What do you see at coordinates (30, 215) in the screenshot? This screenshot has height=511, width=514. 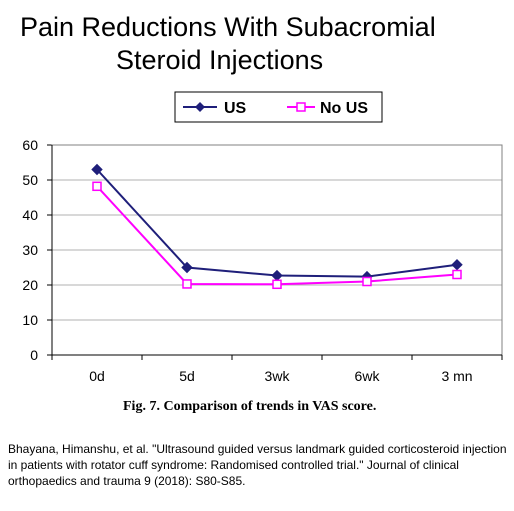 I see `y-tick-label: 40` at bounding box center [30, 215].